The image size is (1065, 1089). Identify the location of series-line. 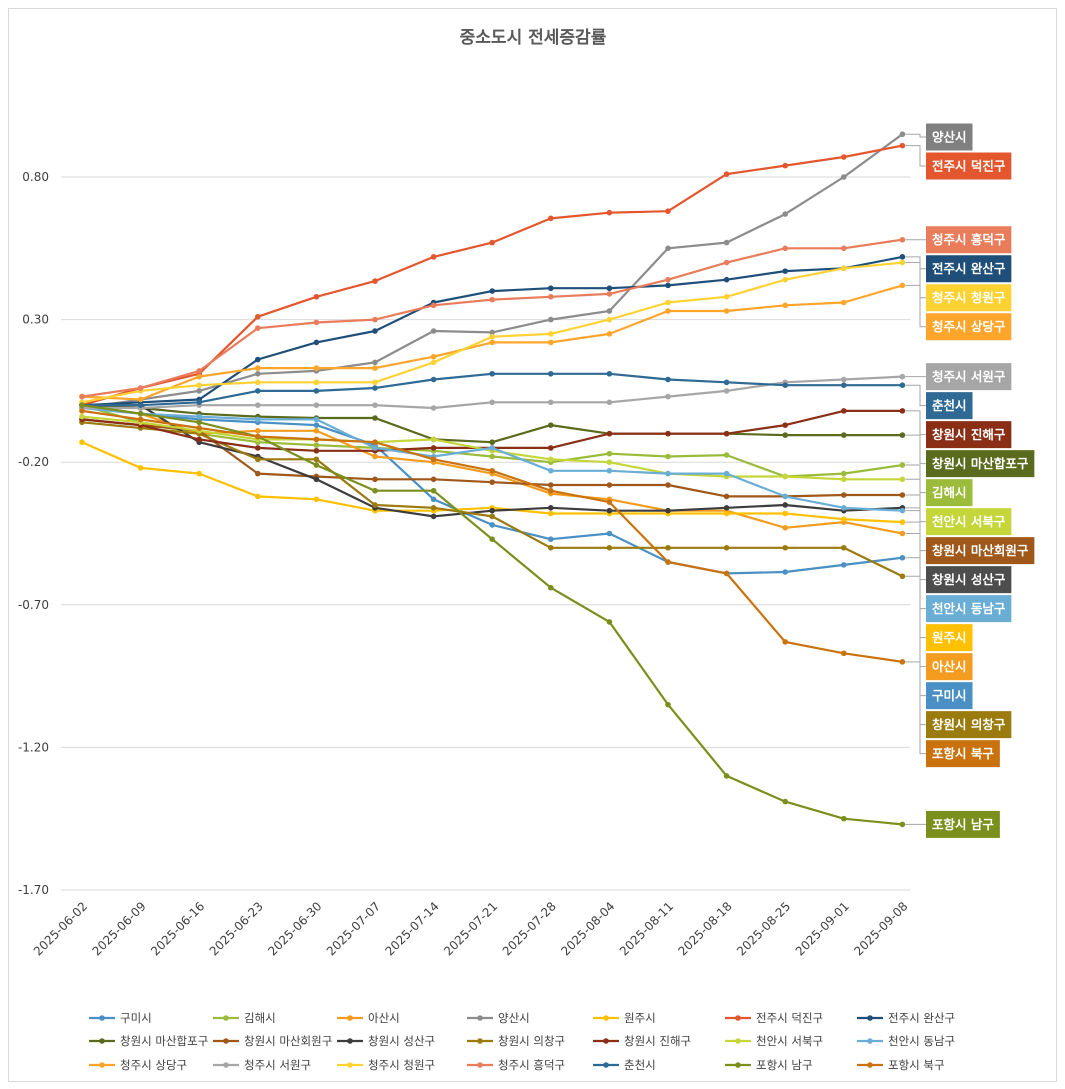
(492, 461).